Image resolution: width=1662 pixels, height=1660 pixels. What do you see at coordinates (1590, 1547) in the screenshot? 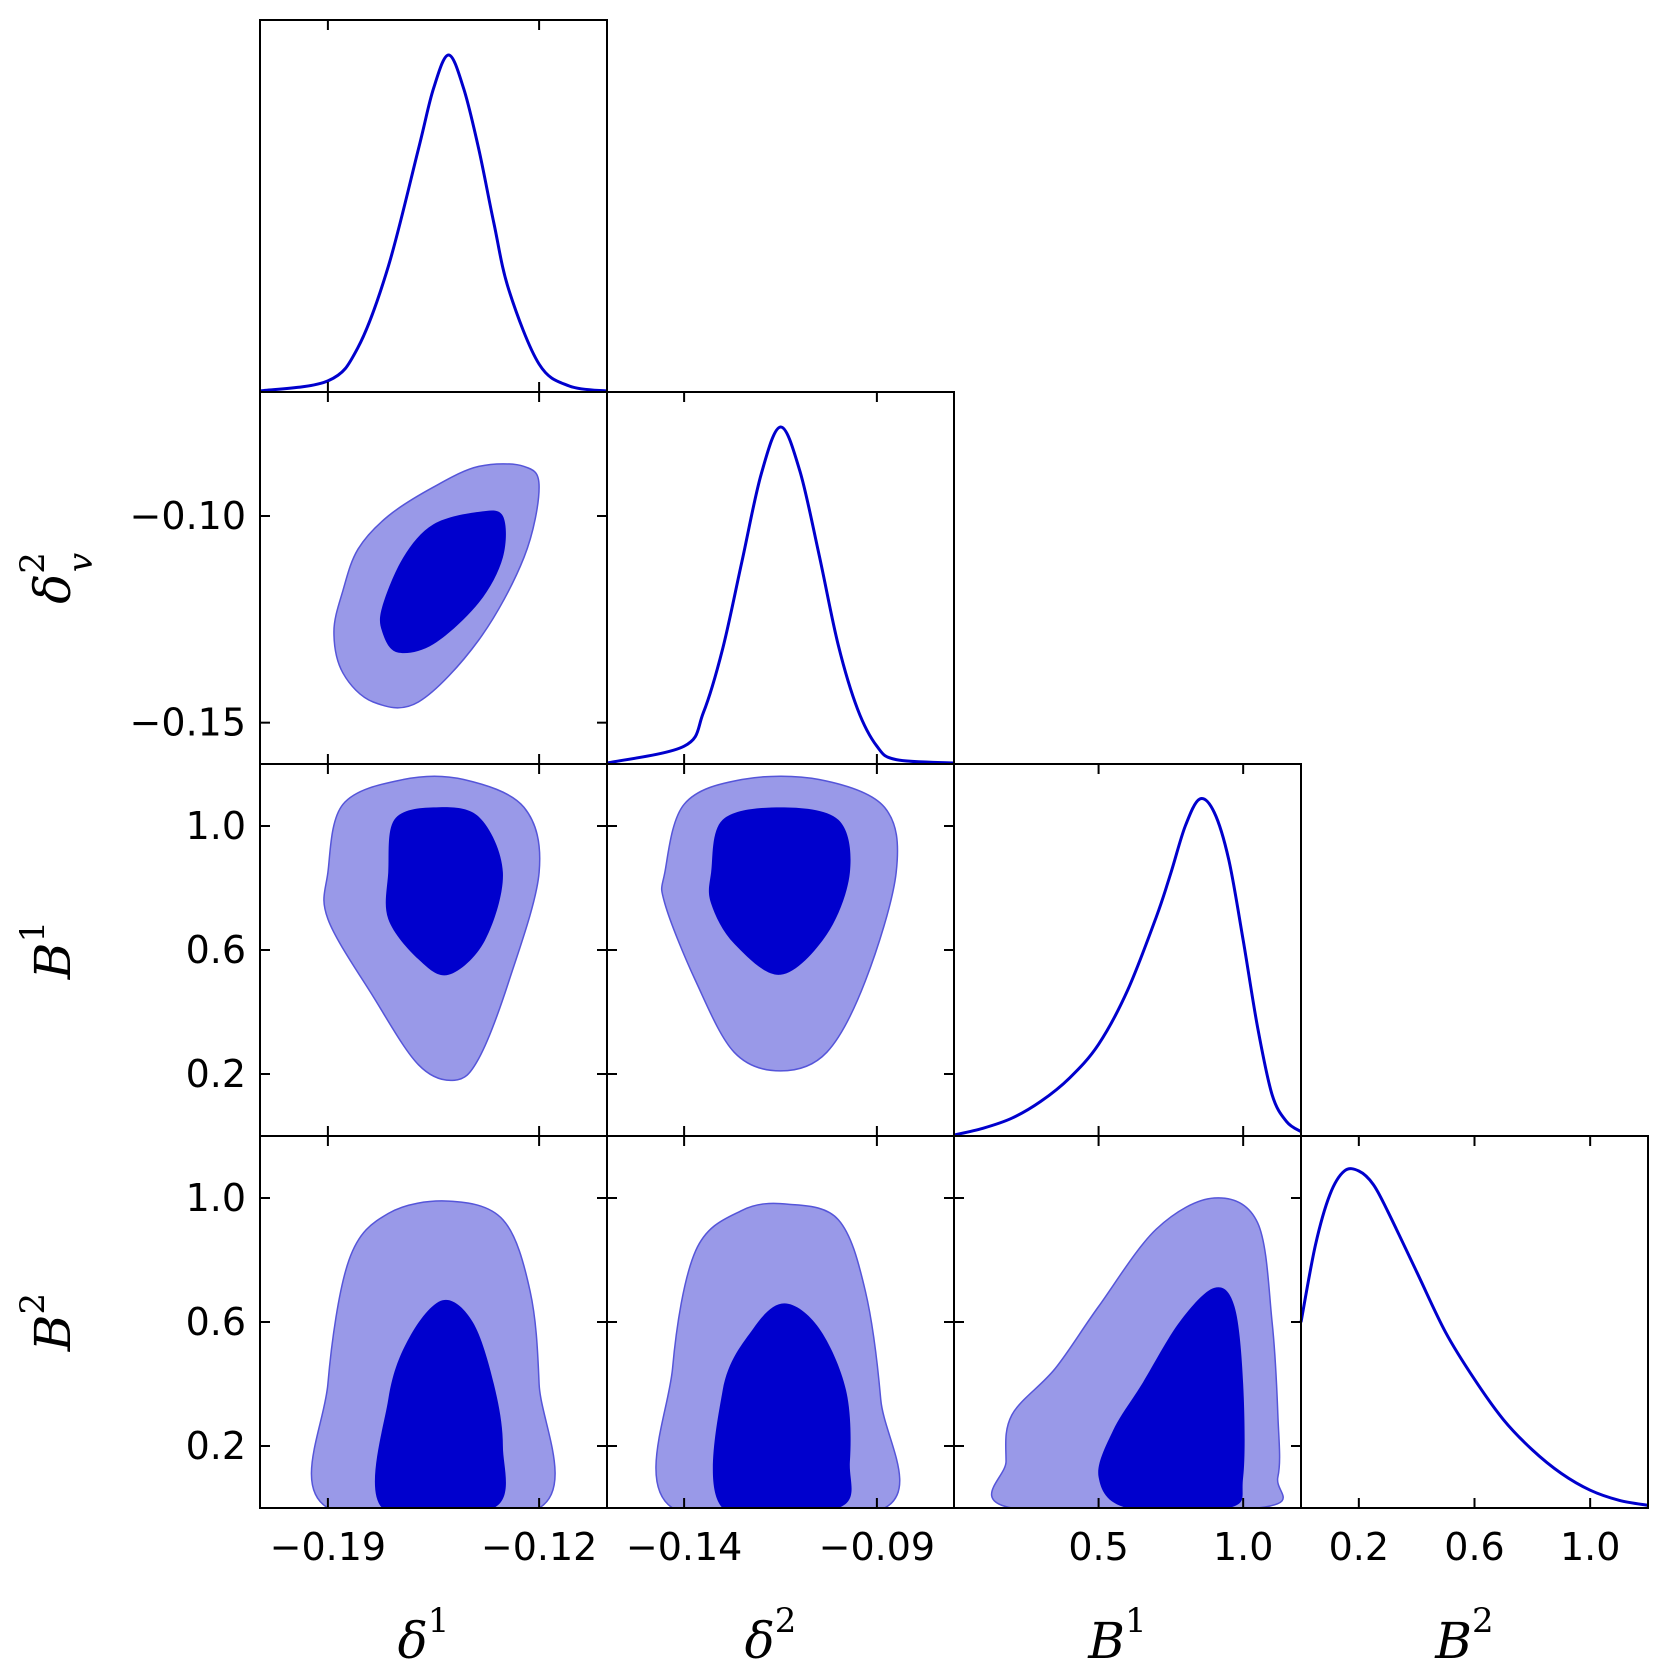
I see `x-tick-label-b2: 1.0` at bounding box center [1590, 1547].